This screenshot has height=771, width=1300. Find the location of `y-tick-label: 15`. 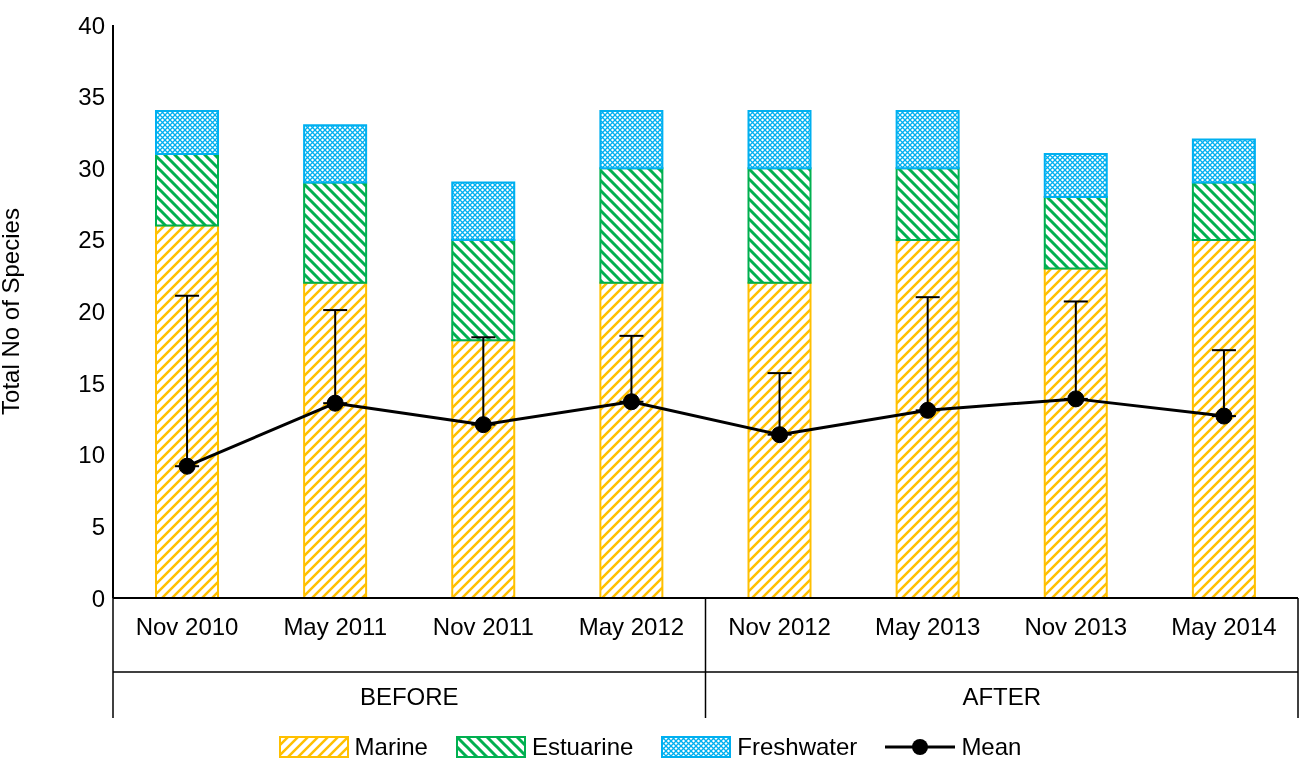

y-tick-label: 15 is located at coordinates (91, 383).